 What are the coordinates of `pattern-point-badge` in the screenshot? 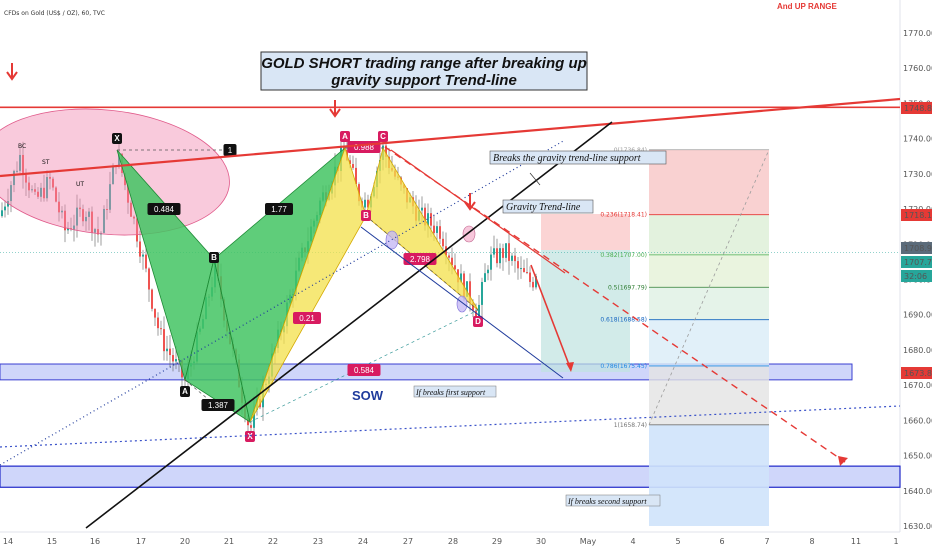 It's located at (383, 136).